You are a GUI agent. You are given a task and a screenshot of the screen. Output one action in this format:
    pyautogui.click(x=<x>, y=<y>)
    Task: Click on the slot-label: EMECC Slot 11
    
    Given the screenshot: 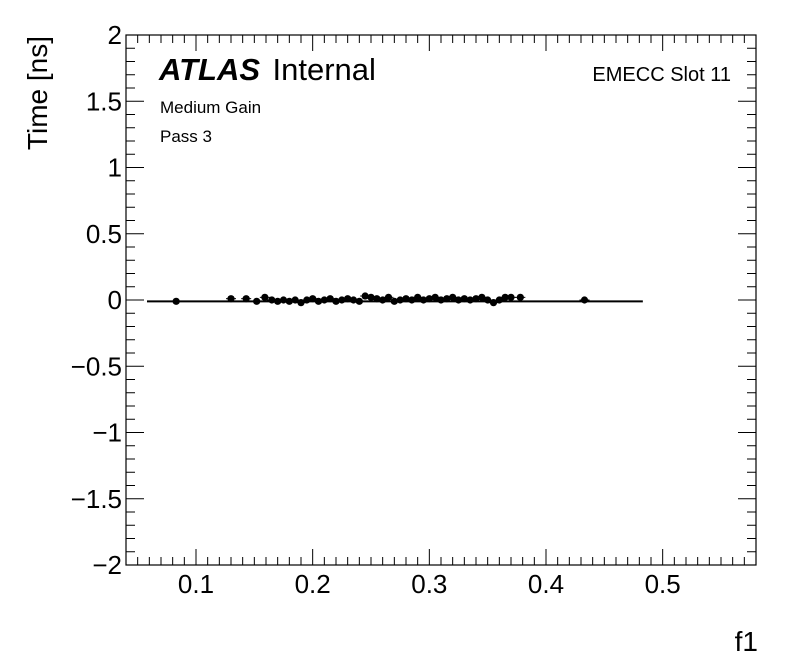 What is the action you would take?
    pyautogui.click(x=661, y=75)
    